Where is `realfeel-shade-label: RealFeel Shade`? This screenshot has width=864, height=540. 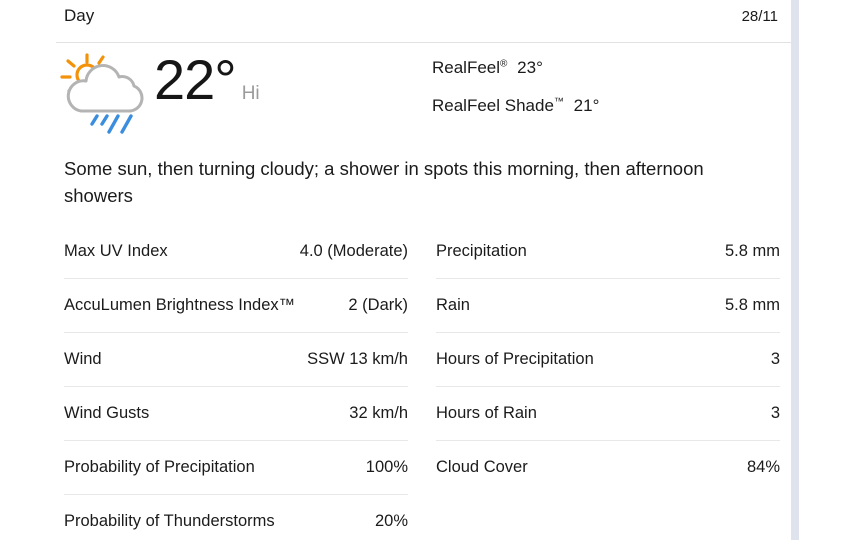
realfeel-shade-label: RealFeel Shade is located at coordinates (493, 105).